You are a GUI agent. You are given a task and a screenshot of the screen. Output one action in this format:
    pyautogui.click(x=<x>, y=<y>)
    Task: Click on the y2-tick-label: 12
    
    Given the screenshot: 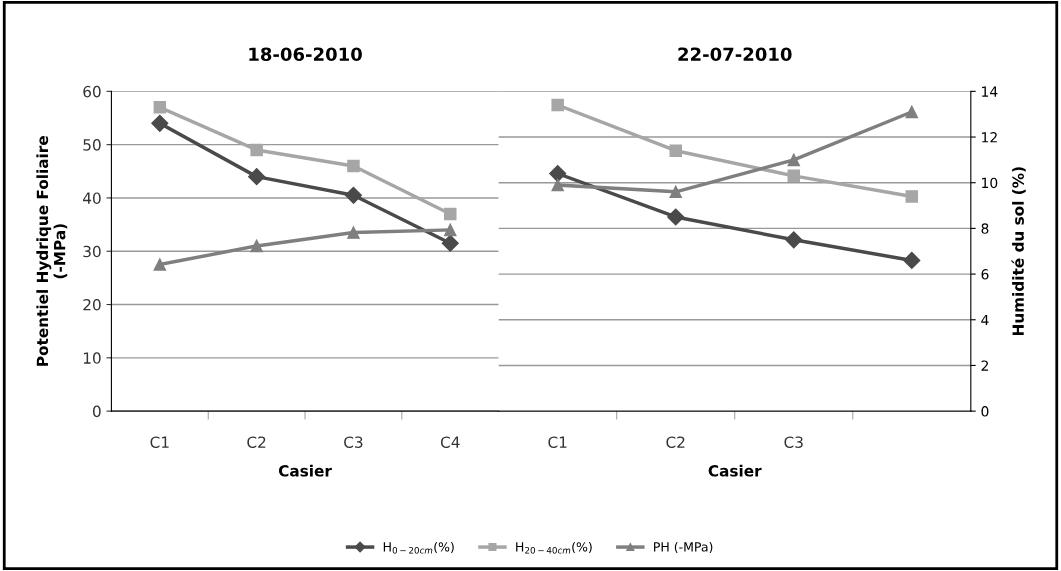 What is the action you would take?
    pyautogui.click(x=989, y=137)
    